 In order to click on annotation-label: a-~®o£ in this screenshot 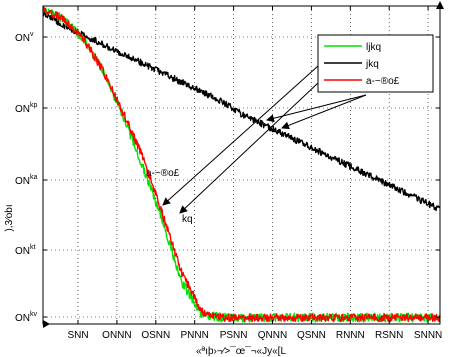, I will do `click(163, 173)`.